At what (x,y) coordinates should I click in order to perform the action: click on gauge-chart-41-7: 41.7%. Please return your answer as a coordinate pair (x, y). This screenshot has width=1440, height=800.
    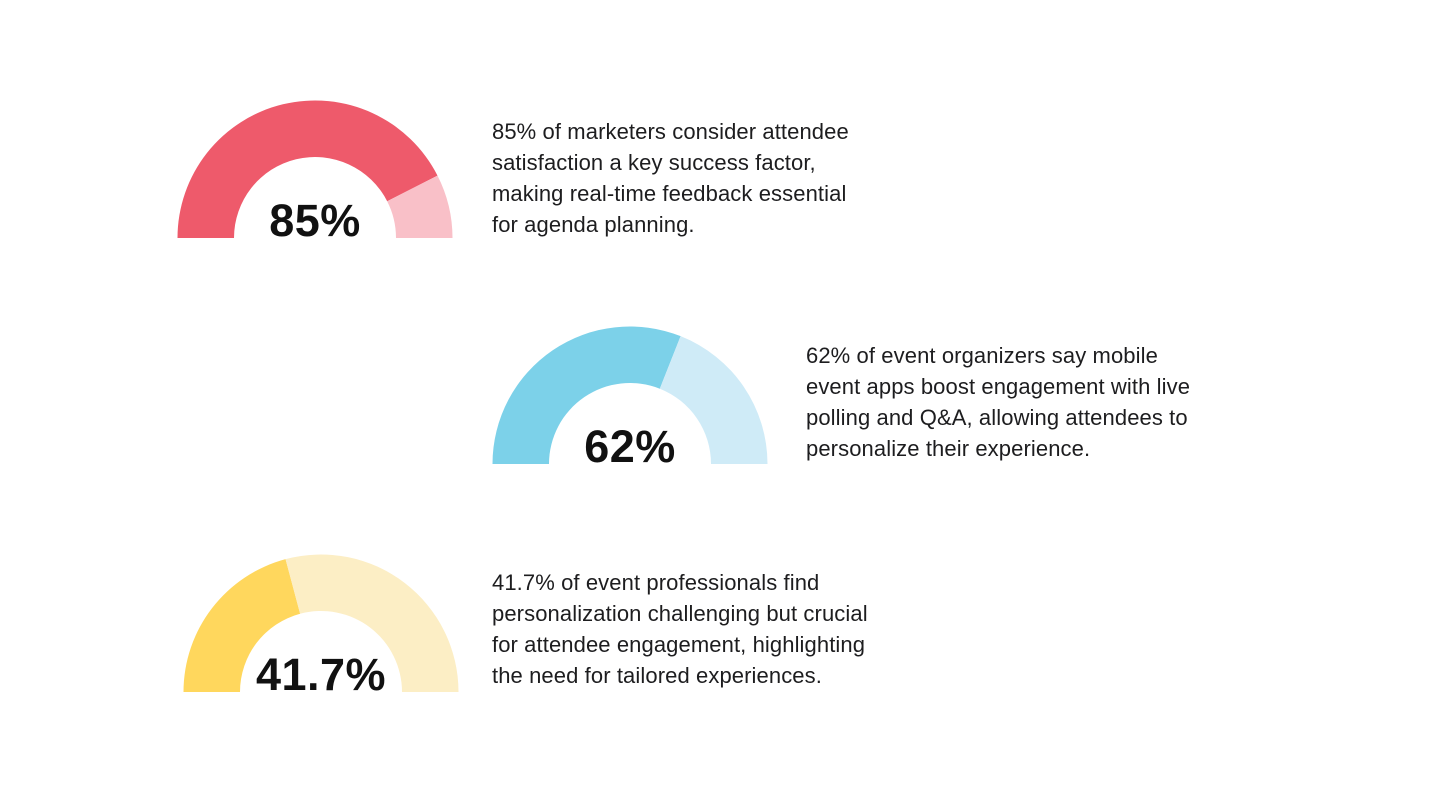
    Looking at the image, I should click on (321, 625).